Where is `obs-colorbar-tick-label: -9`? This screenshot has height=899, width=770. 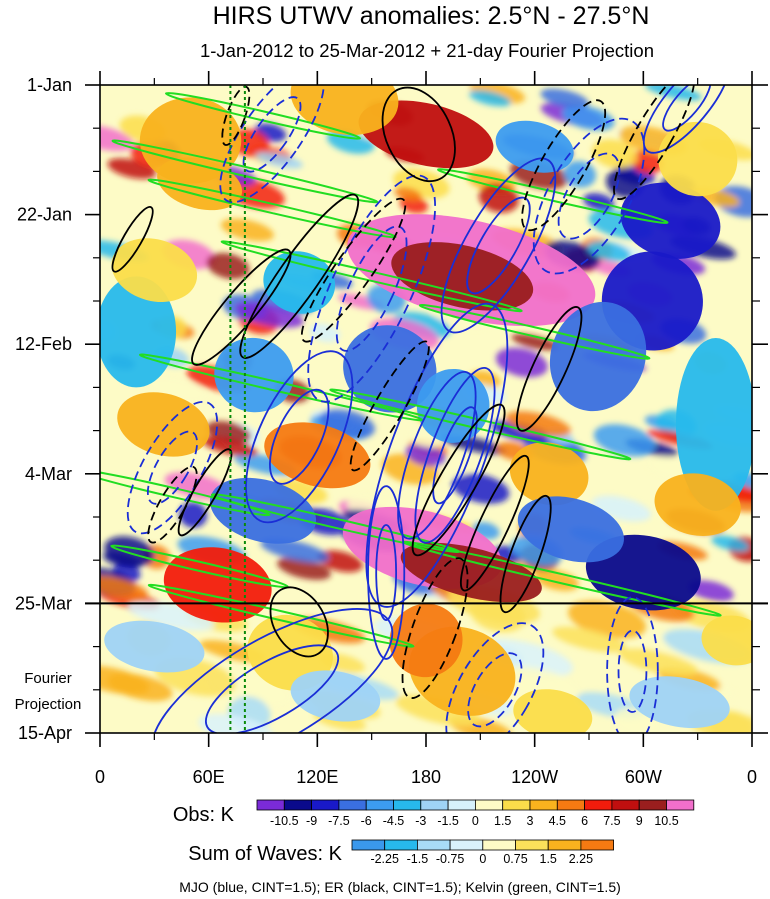
obs-colorbar-tick-label: -9 is located at coordinates (311, 821).